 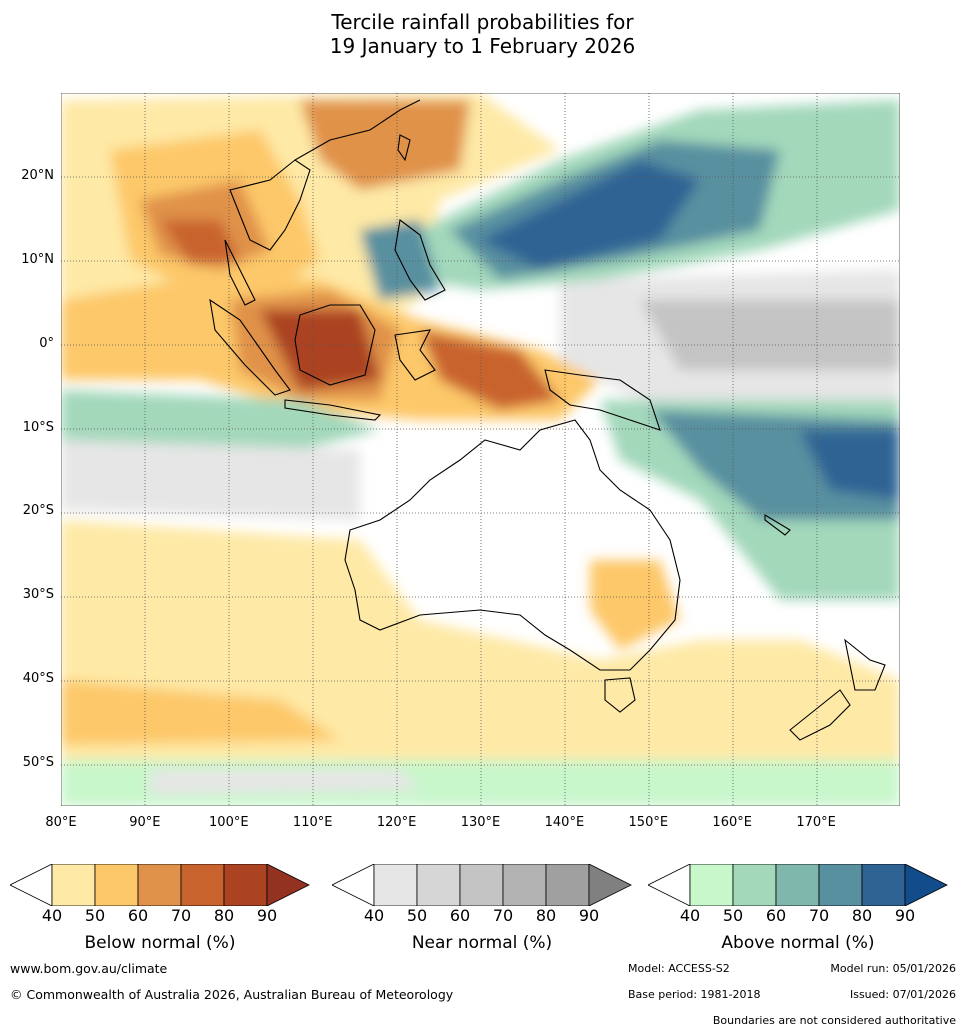 What do you see at coordinates (694, 994) in the screenshot?
I see `base-period-text: Base period: 1981-2018` at bounding box center [694, 994].